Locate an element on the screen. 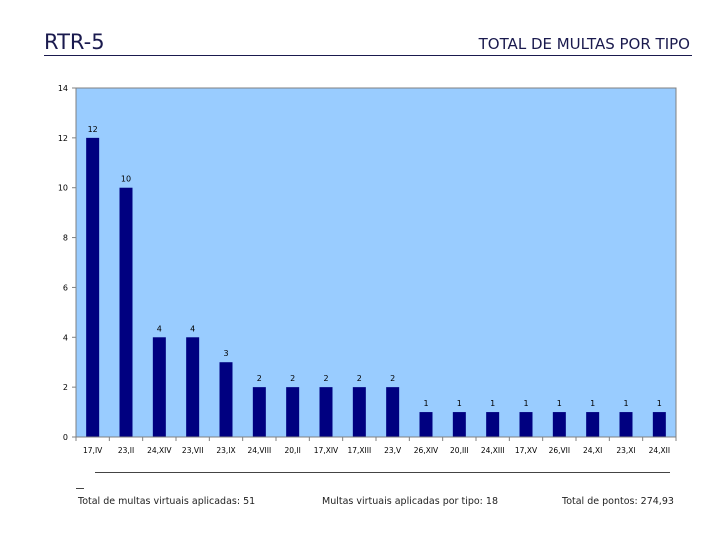 This screenshot has height=540, width=720. x-tick-label: 20,II is located at coordinates (292, 450).